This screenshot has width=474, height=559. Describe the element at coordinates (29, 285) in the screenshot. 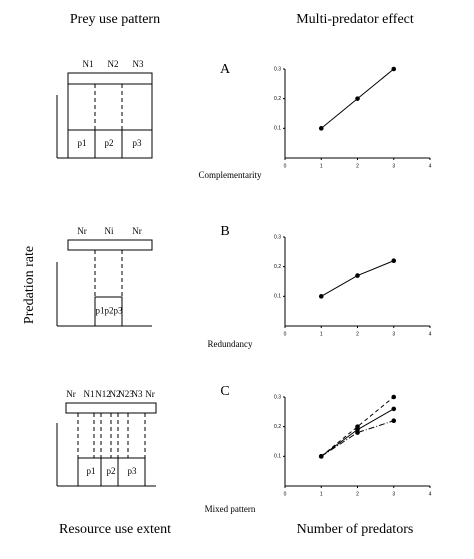

I see `y-label: Predation rate` at that location.